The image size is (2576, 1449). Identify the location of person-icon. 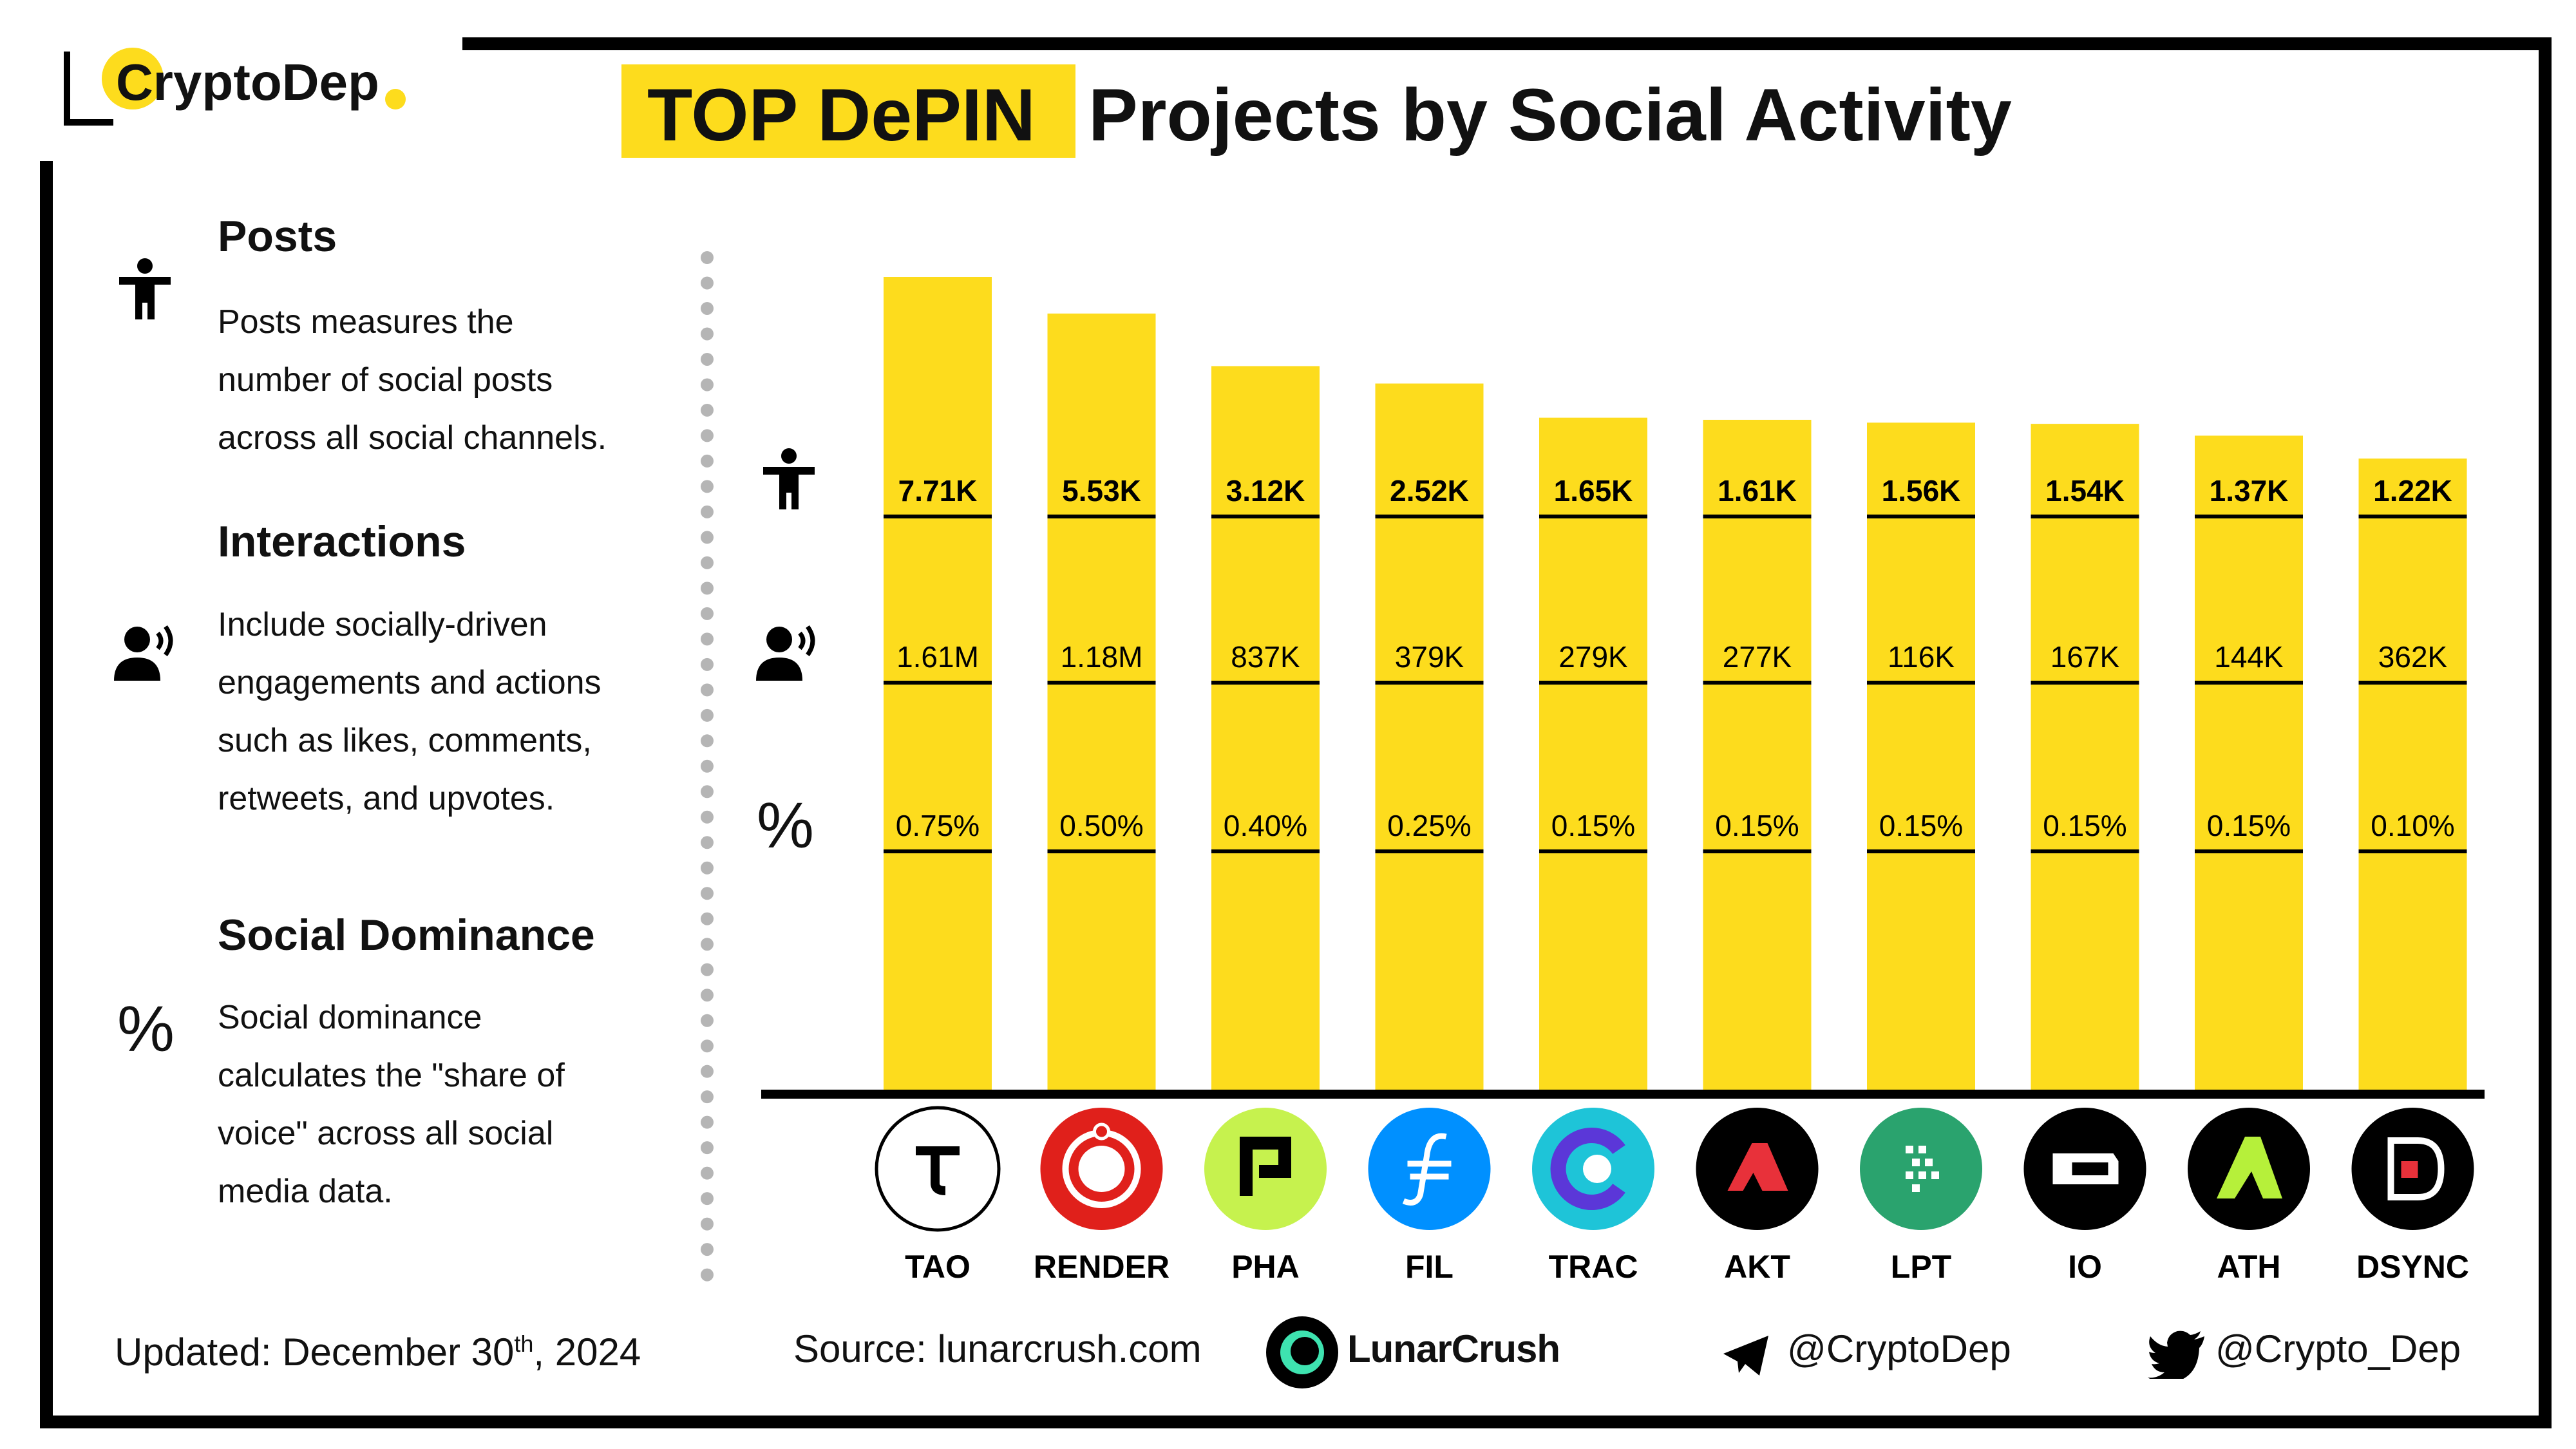
(145, 288).